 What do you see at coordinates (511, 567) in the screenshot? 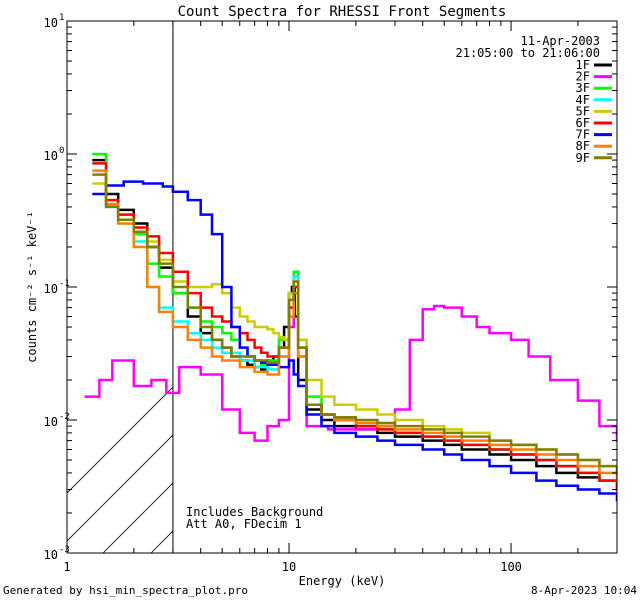
I see `x-tick-label: 100` at bounding box center [511, 567].